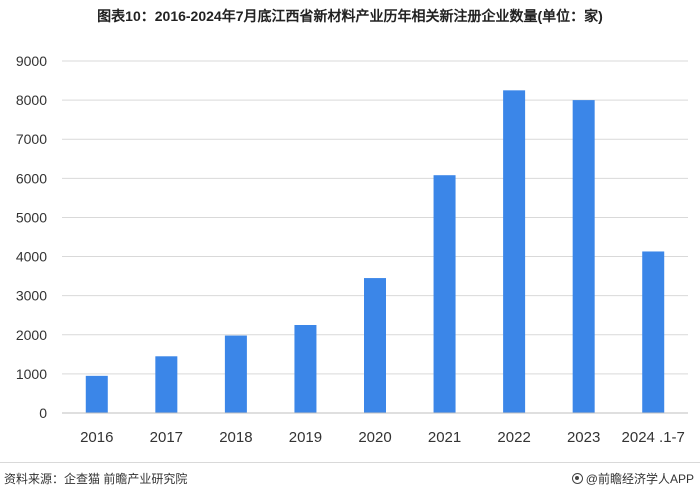  I want to click on brand-logo-icon, so click(577, 478).